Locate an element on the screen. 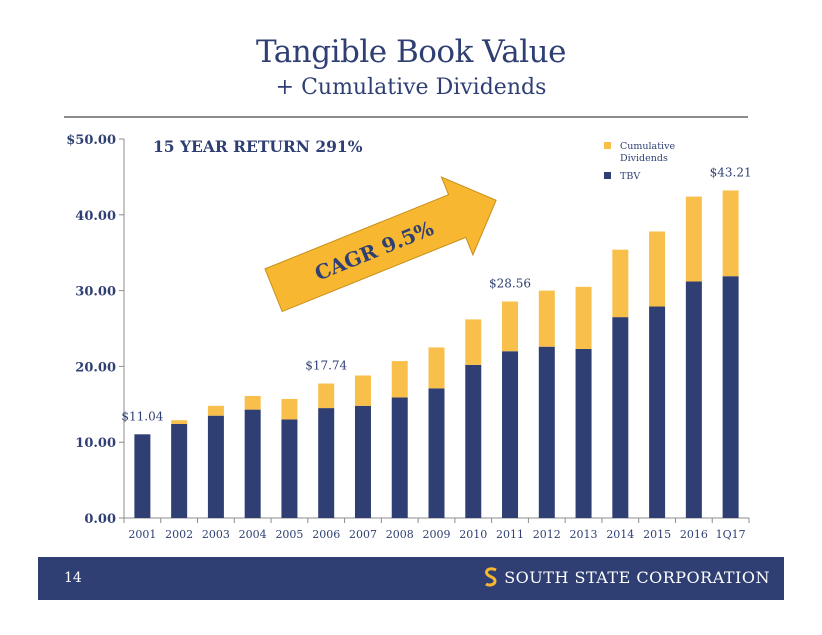  bar-tbv-2001 is located at coordinates (142, 476).